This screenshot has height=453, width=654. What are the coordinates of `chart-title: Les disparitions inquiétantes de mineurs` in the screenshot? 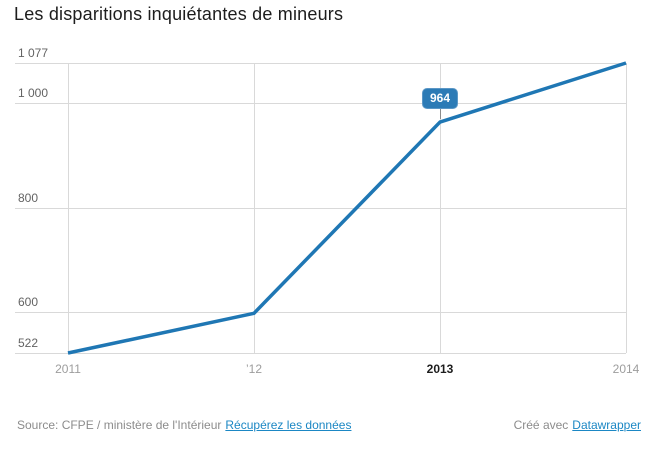 It's located at (179, 14).